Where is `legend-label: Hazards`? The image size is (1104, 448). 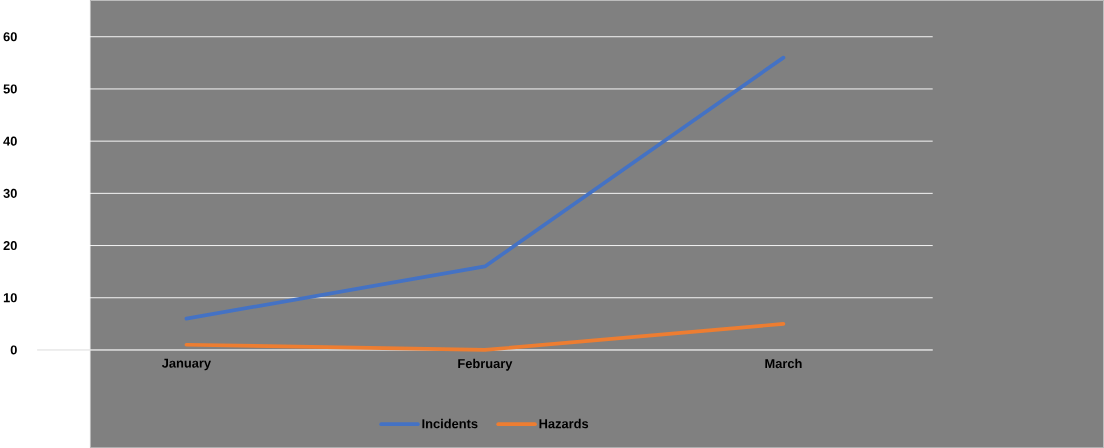 legend-label: Hazards is located at coordinates (564, 423).